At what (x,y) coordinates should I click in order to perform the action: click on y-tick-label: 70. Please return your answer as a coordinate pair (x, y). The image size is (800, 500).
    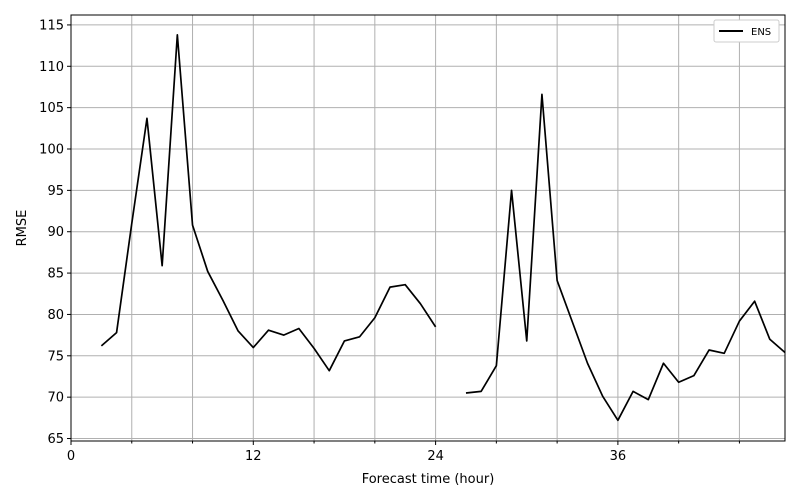
    Looking at the image, I should click on (55, 398).